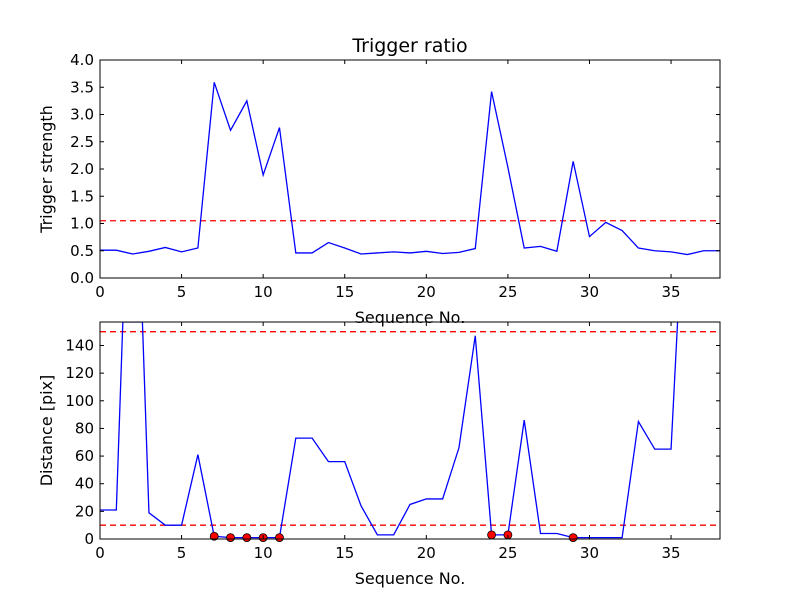 Image resolution: width=800 pixels, height=600 pixels. I want to click on y-tick-label: 120, so click(79, 373).